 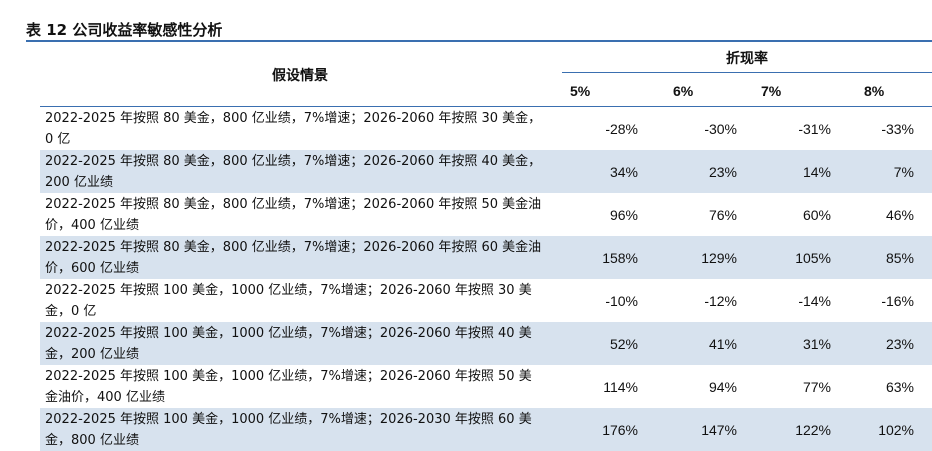 What do you see at coordinates (747, 59) in the screenshot?
I see `discount-rate-header: 折现率` at bounding box center [747, 59].